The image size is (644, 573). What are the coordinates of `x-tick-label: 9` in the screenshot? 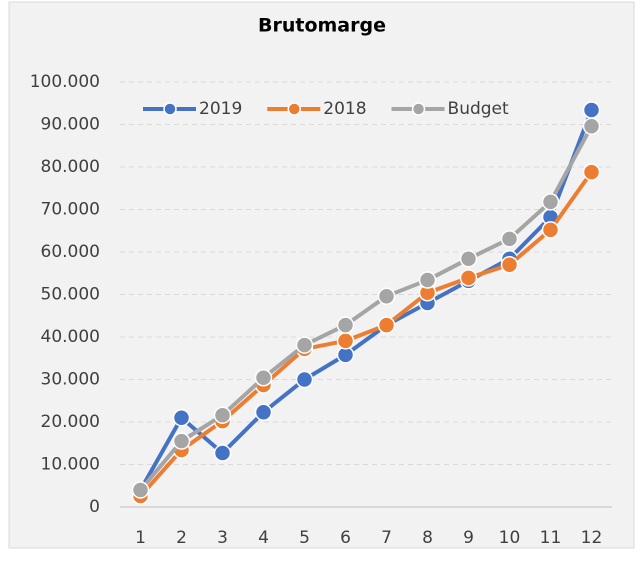 It's located at (468, 538).